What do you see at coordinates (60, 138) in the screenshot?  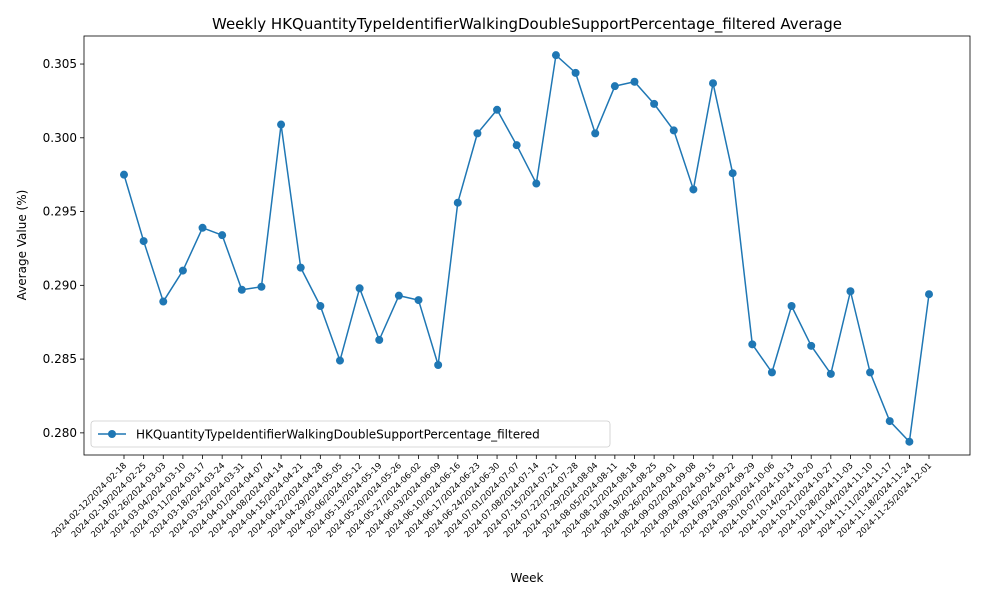 I see `y-tick-label: 0.300` at bounding box center [60, 138].